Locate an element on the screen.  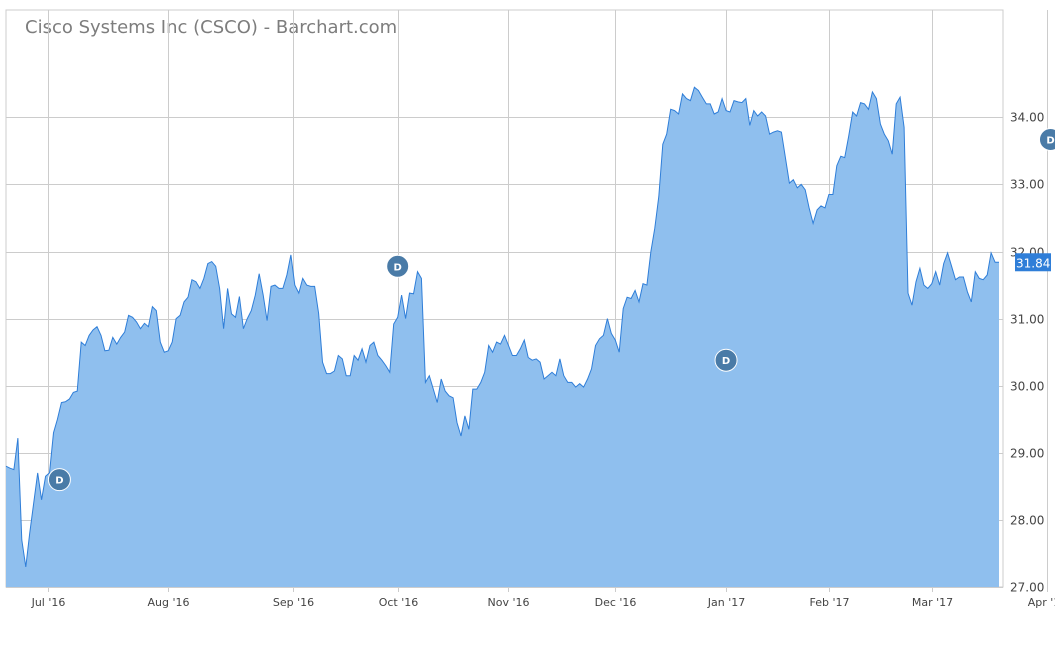
x-tick-label: Dec '16 is located at coordinates (616, 602).